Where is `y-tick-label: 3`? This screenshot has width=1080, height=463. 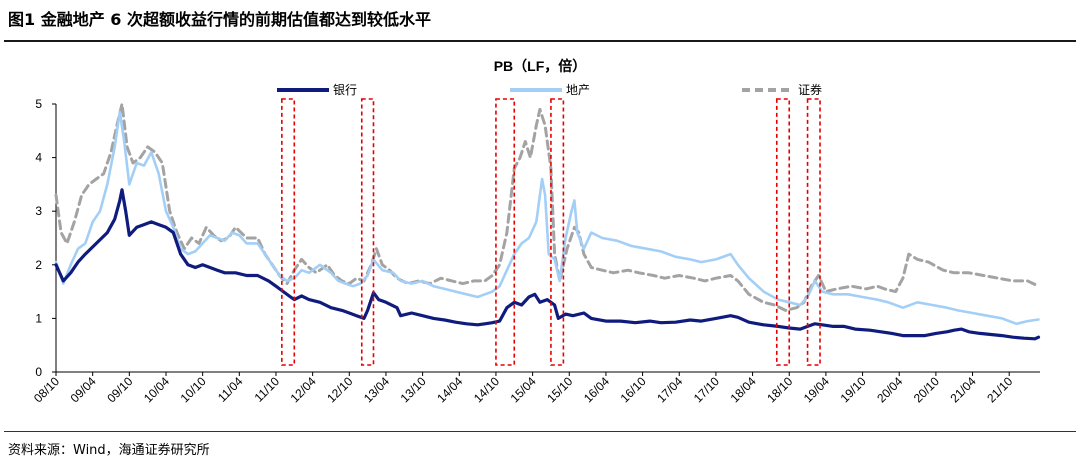 y-tick-label: 3 is located at coordinates (38, 211).